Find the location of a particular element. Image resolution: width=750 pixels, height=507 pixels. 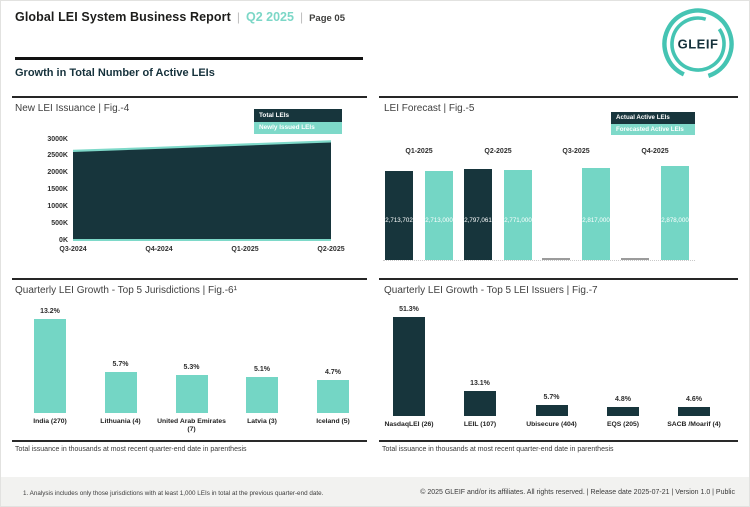

legend-item-newly-issued-leis: Newly Issued LEIs is located at coordinates (298, 127).